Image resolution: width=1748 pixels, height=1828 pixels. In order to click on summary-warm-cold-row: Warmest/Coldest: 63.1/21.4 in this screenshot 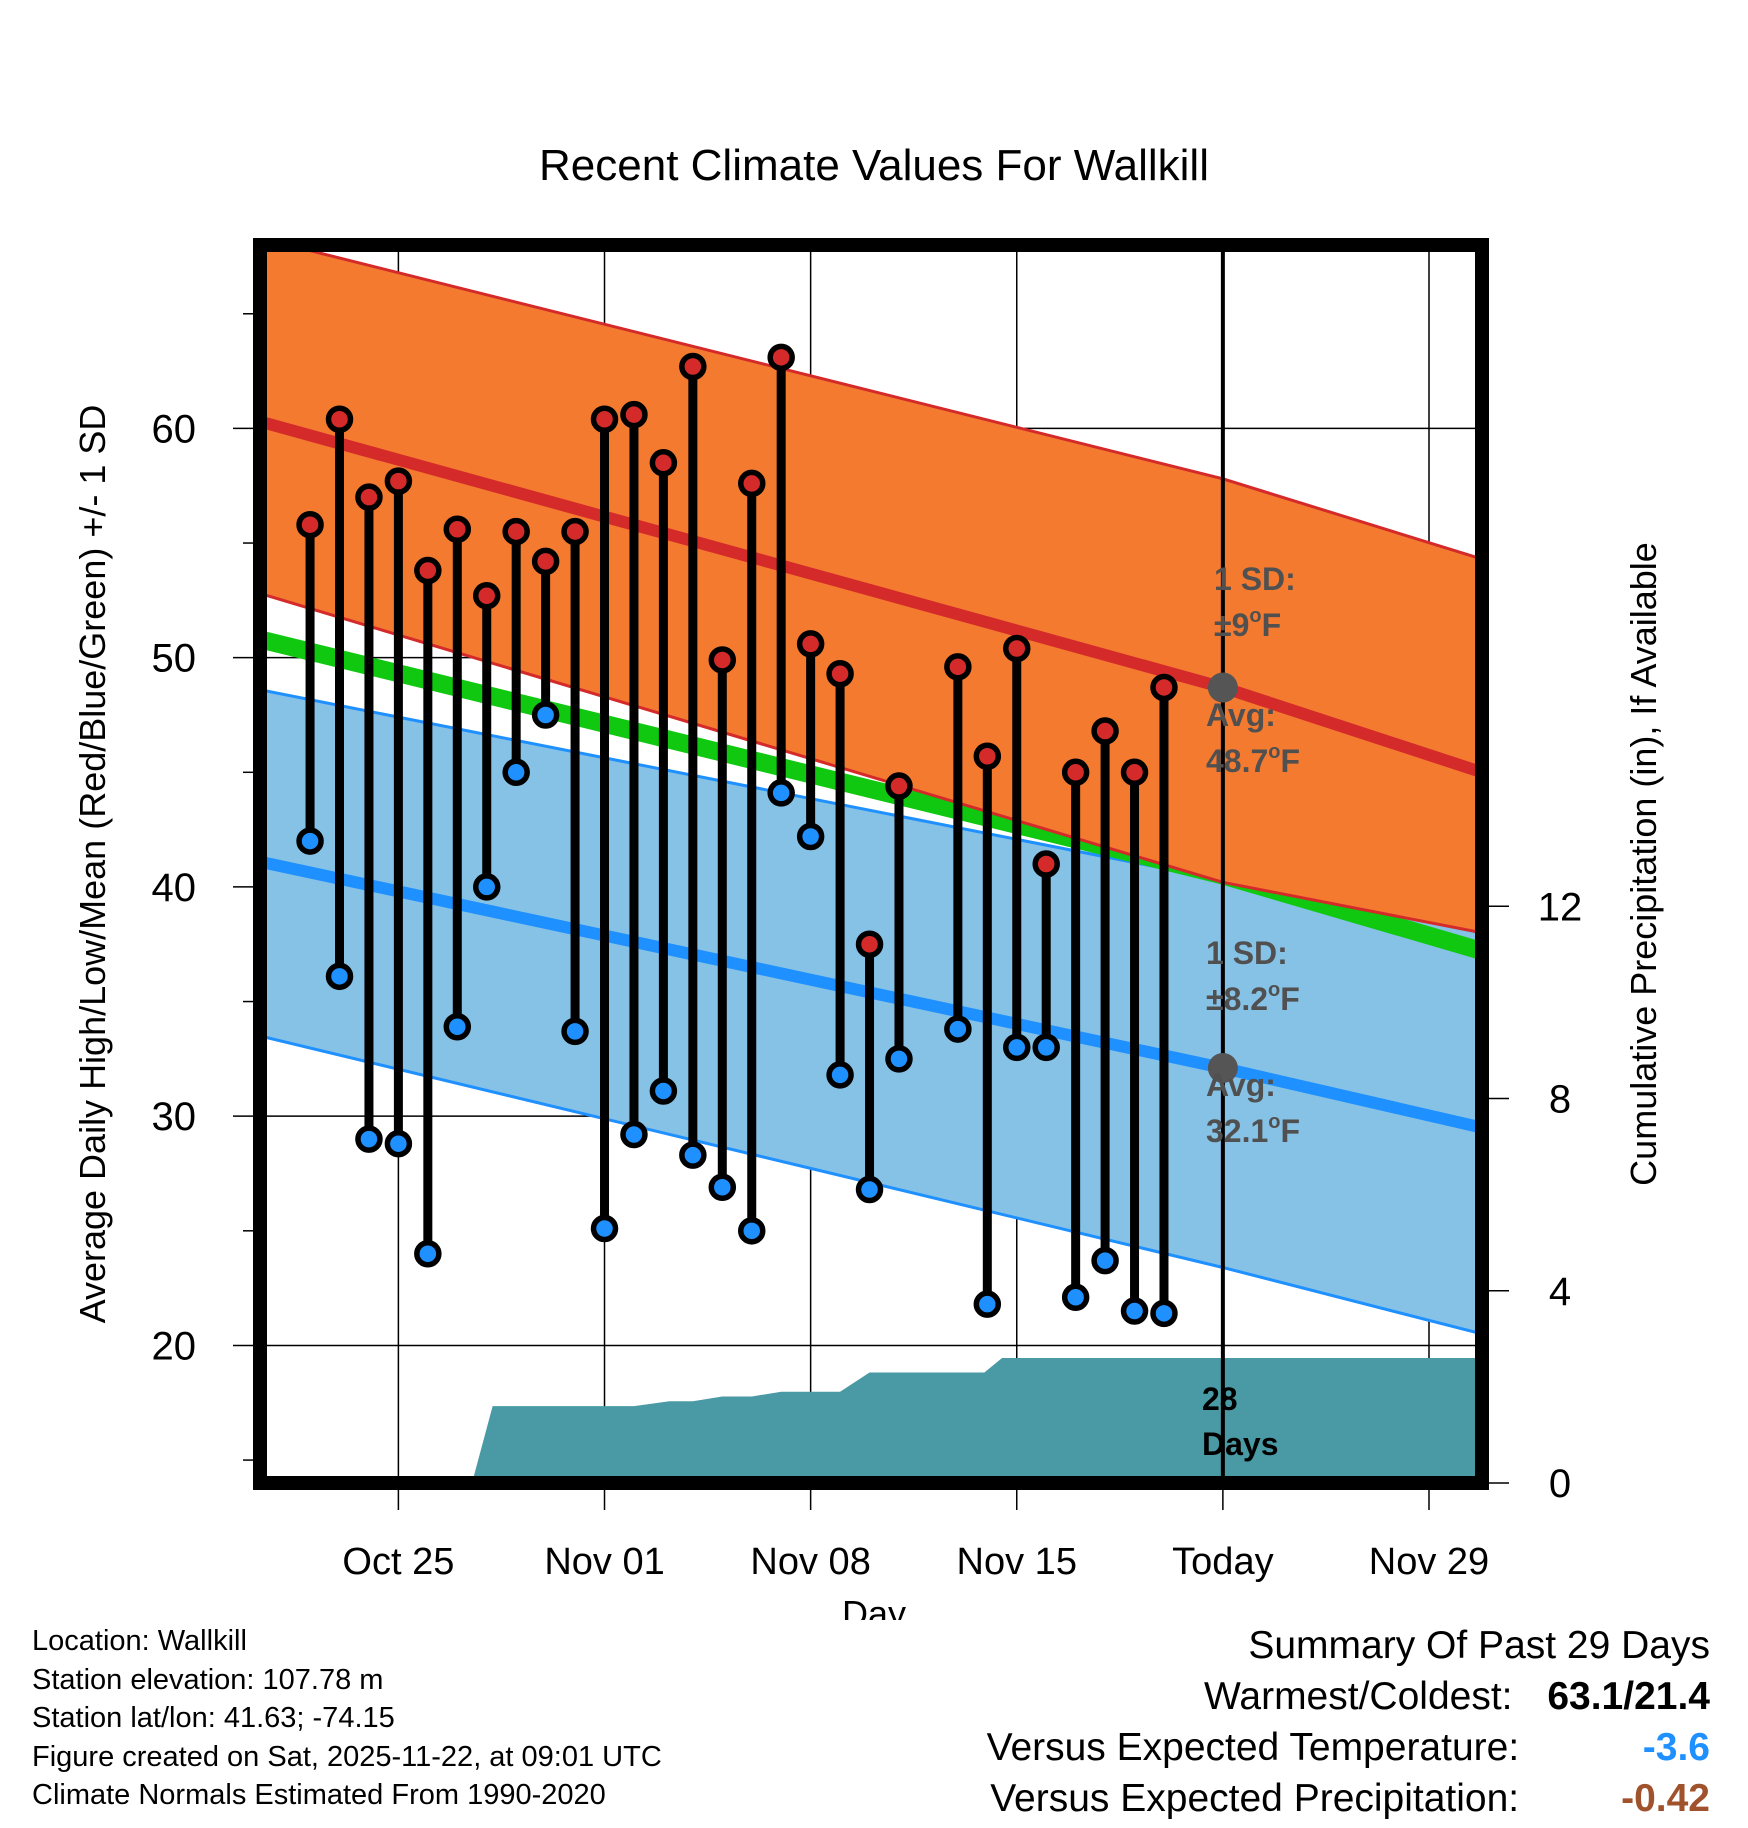, I will do `click(1348, 1696)`.